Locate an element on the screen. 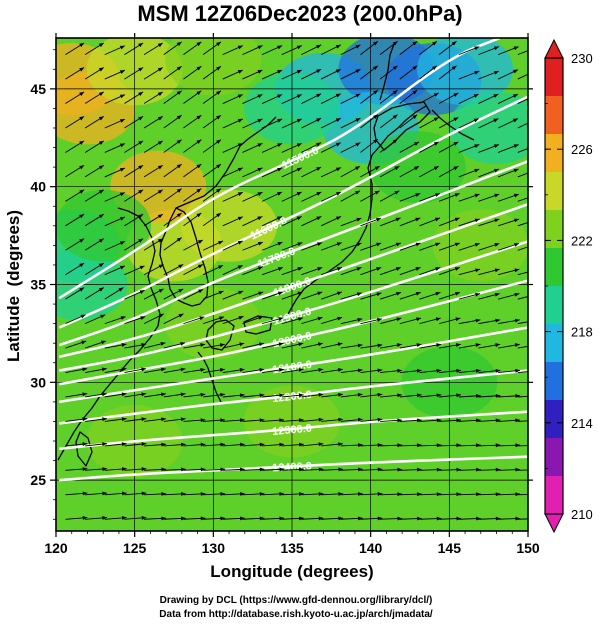 The width and height of the screenshot is (599, 625). colorbar-extend-min is located at coordinates (554, 523).